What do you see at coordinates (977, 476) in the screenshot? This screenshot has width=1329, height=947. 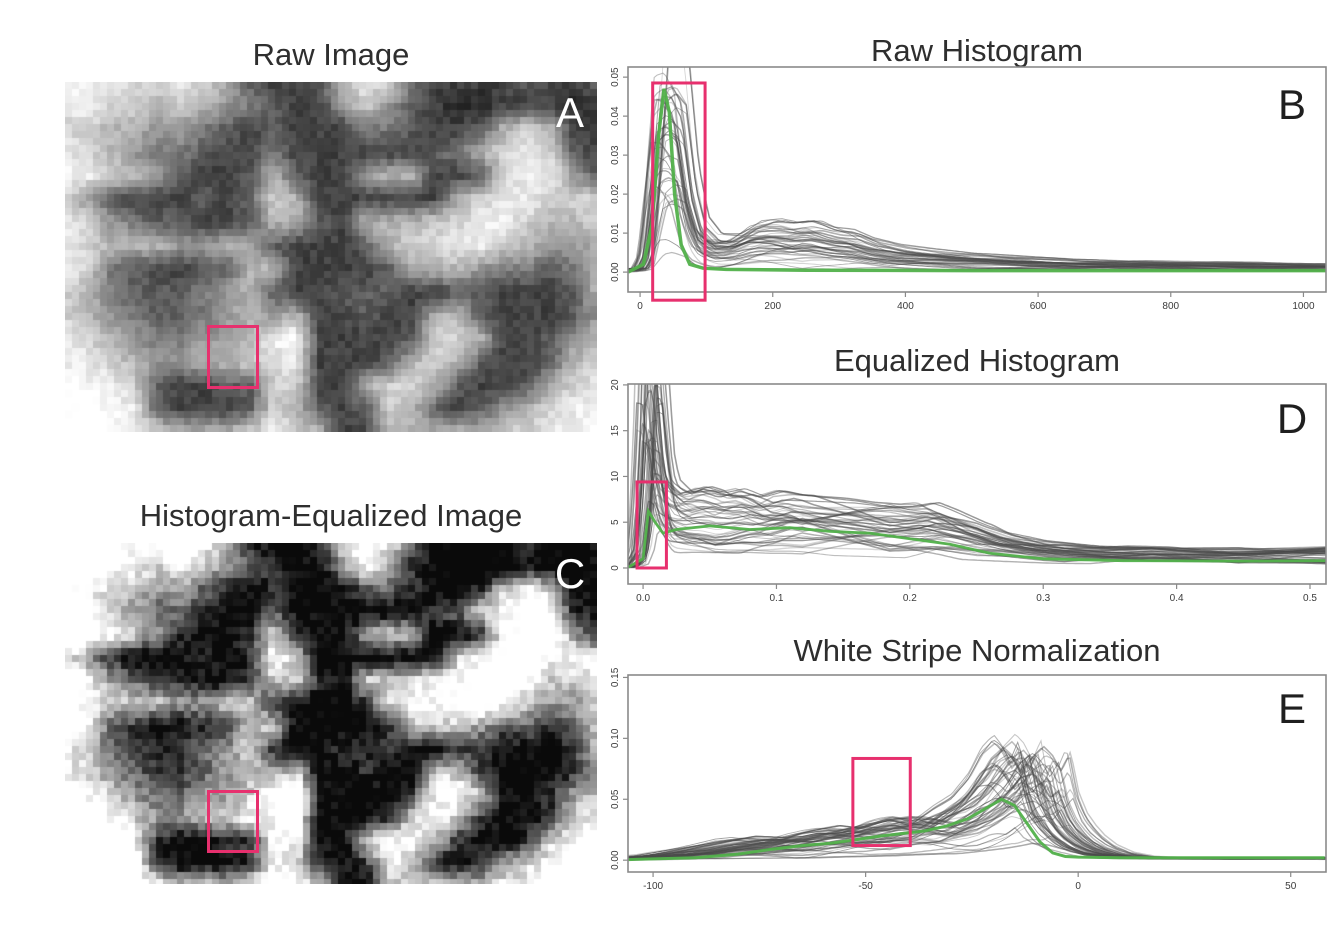 I see `equalized-histogram-curves` at bounding box center [977, 476].